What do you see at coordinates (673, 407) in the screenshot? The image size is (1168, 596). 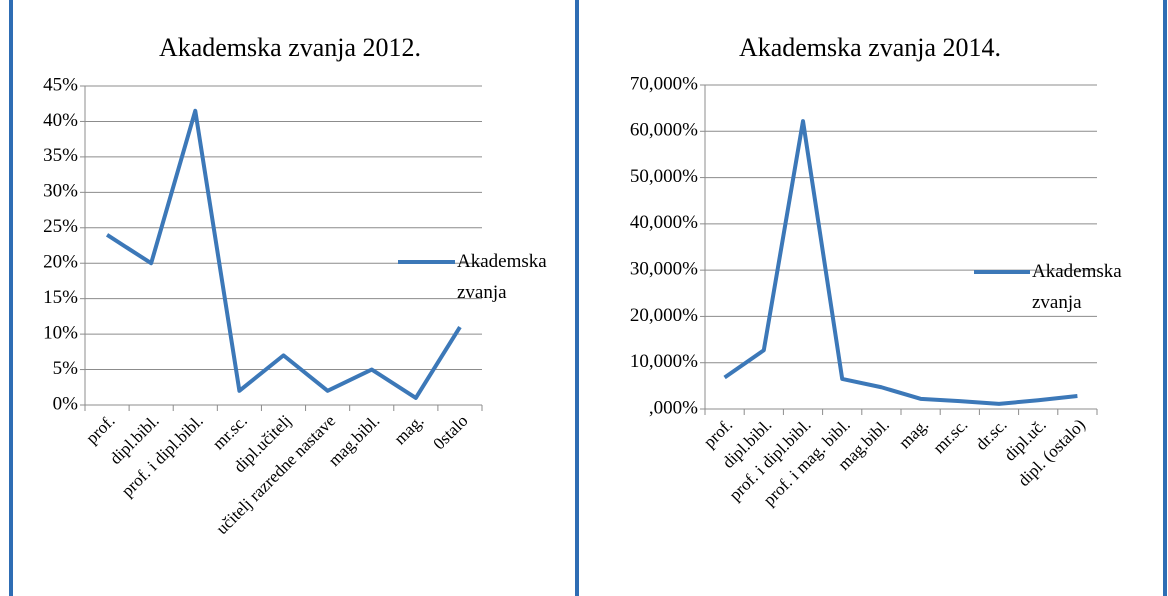 I see `y-tick-label: ,000%` at bounding box center [673, 407].